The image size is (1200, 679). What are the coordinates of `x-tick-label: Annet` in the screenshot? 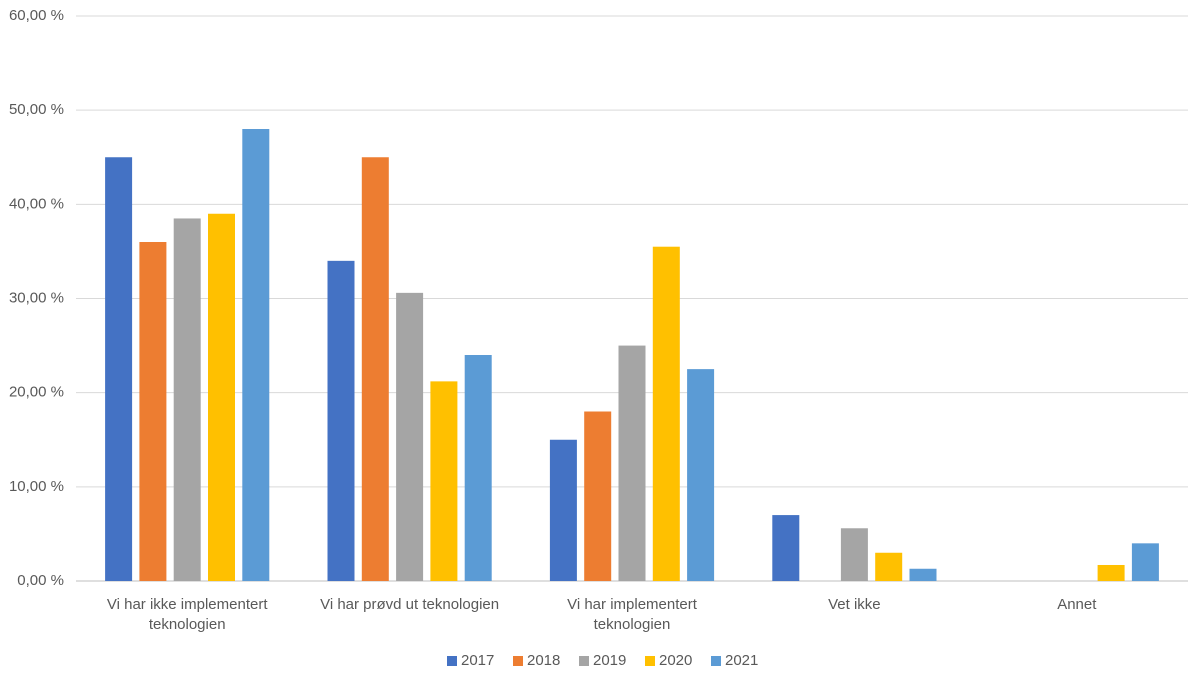 It's located at (1077, 604).